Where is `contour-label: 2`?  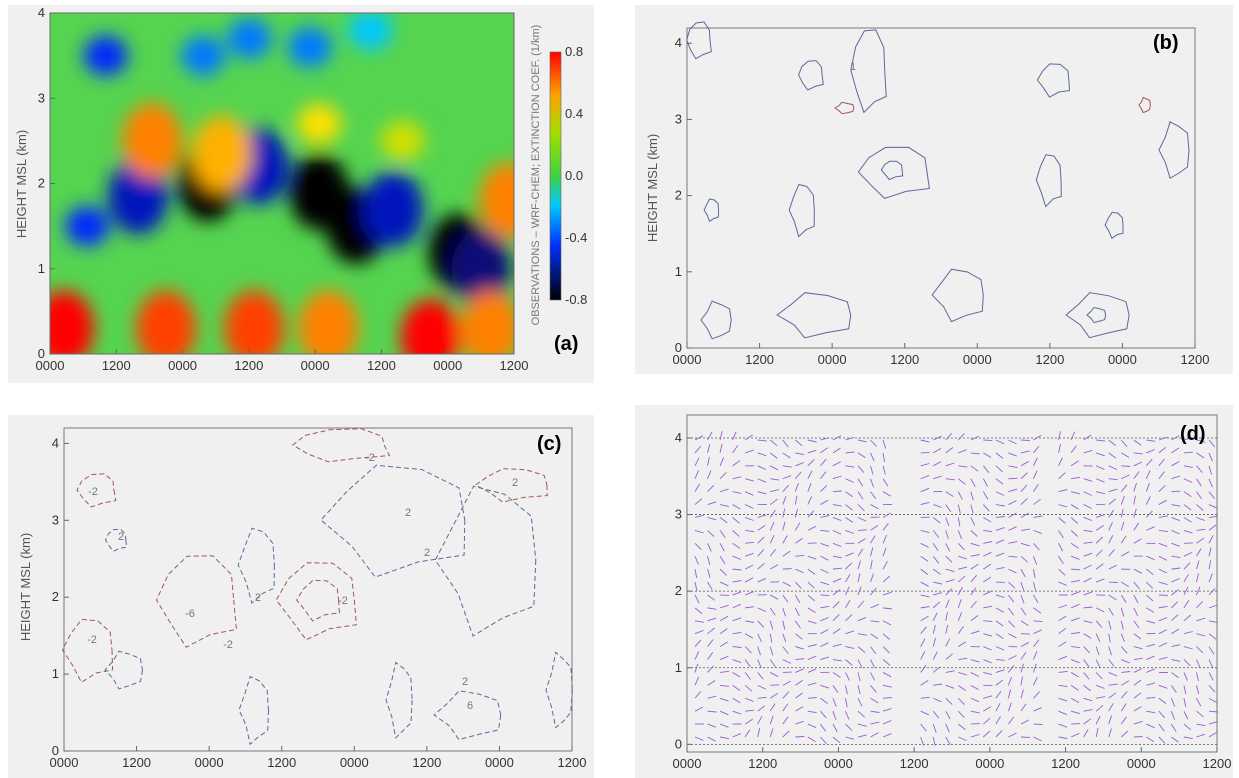 contour-label: 2 is located at coordinates (465, 682).